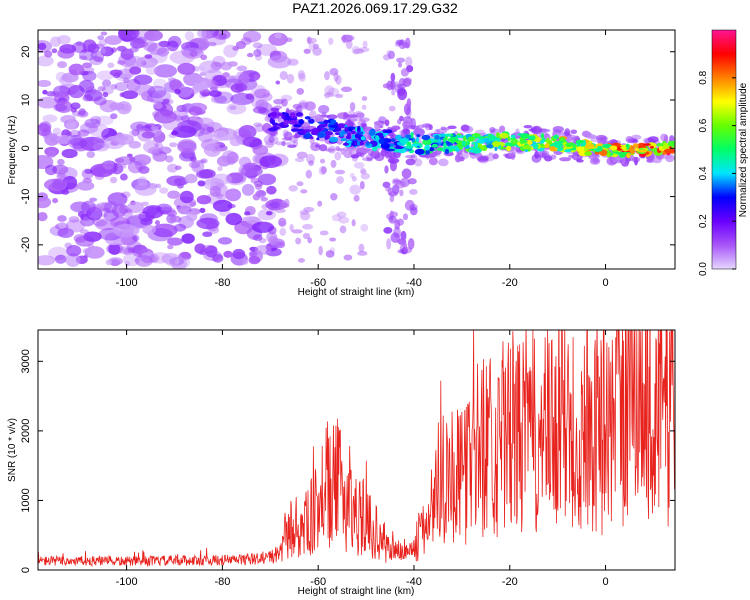 Image resolution: width=750 pixels, height=600 pixels. Describe the element at coordinates (318, 582) in the screenshot. I see `line-xtick-label: -60` at that location.